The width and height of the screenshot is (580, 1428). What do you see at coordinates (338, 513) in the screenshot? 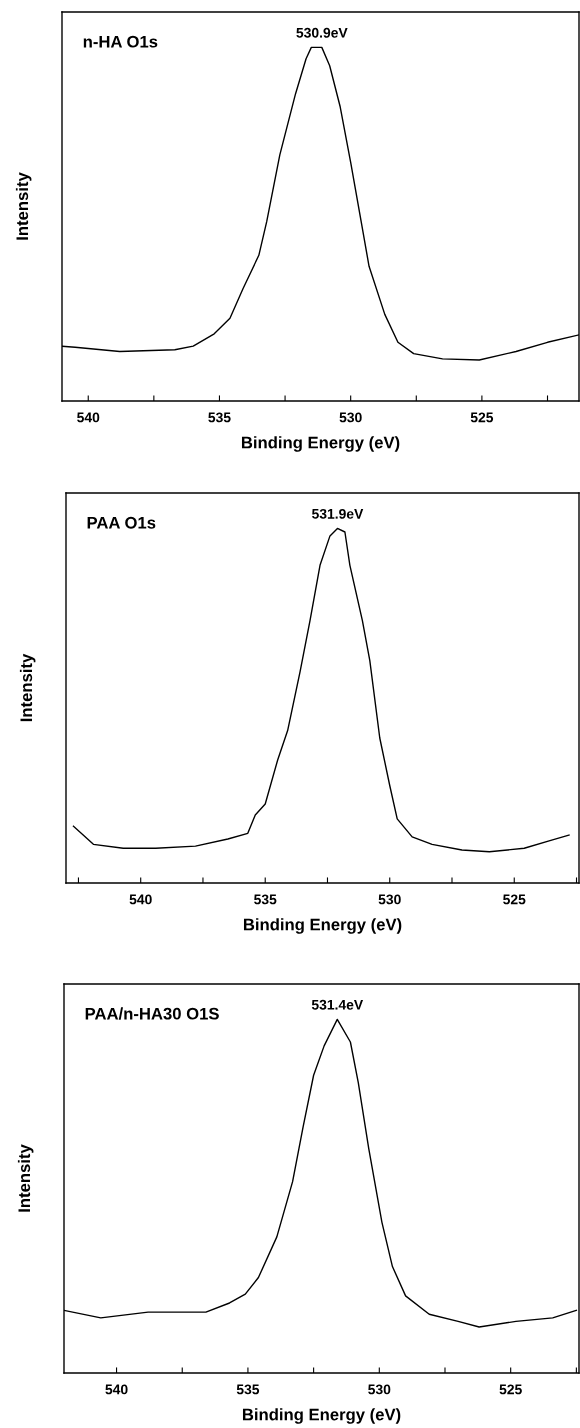
I see `text: 531.9eV` at bounding box center [338, 513].